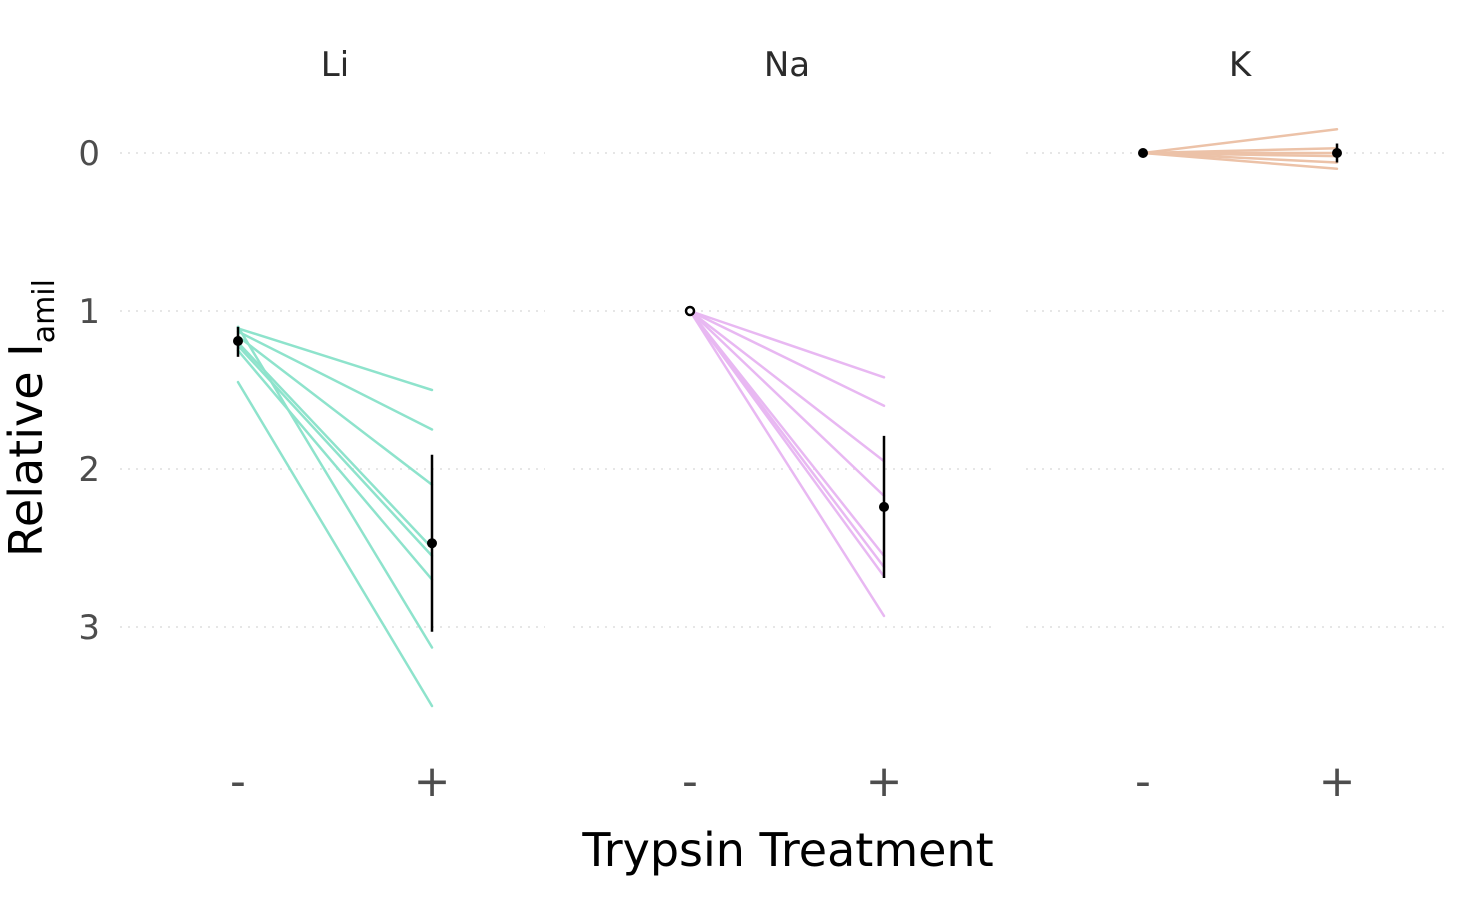 Image resolution: width=1480 pixels, height=900 pixels. What do you see at coordinates (792, 781) in the screenshot?
I see `x-axis-ticks: - + - + - +` at bounding box center [792, 781].